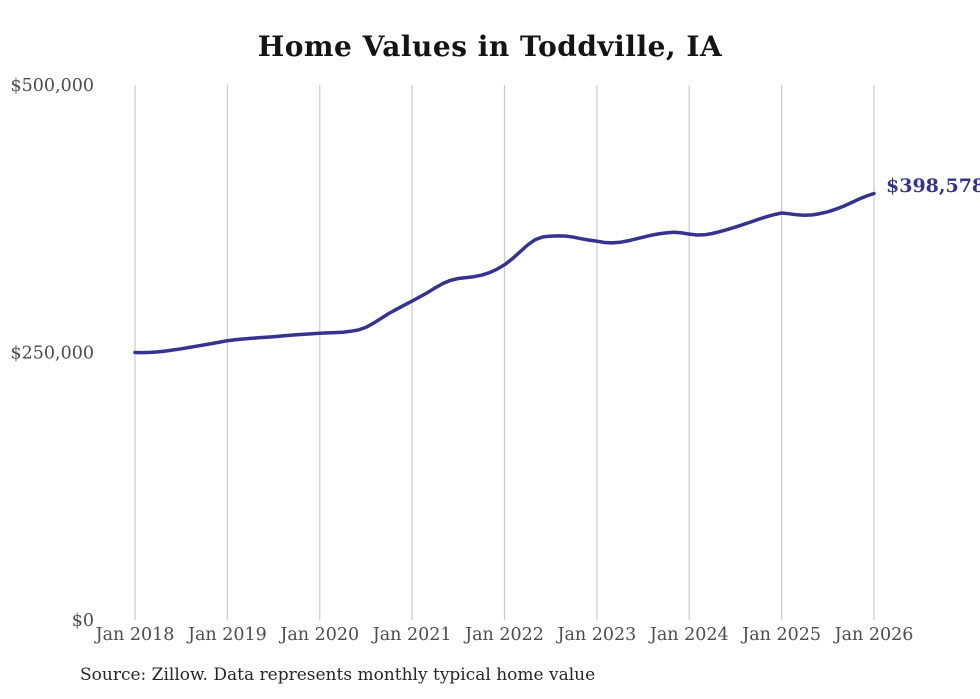  I want to click on x-tick-label: Jan 2021, so click(411, 635).